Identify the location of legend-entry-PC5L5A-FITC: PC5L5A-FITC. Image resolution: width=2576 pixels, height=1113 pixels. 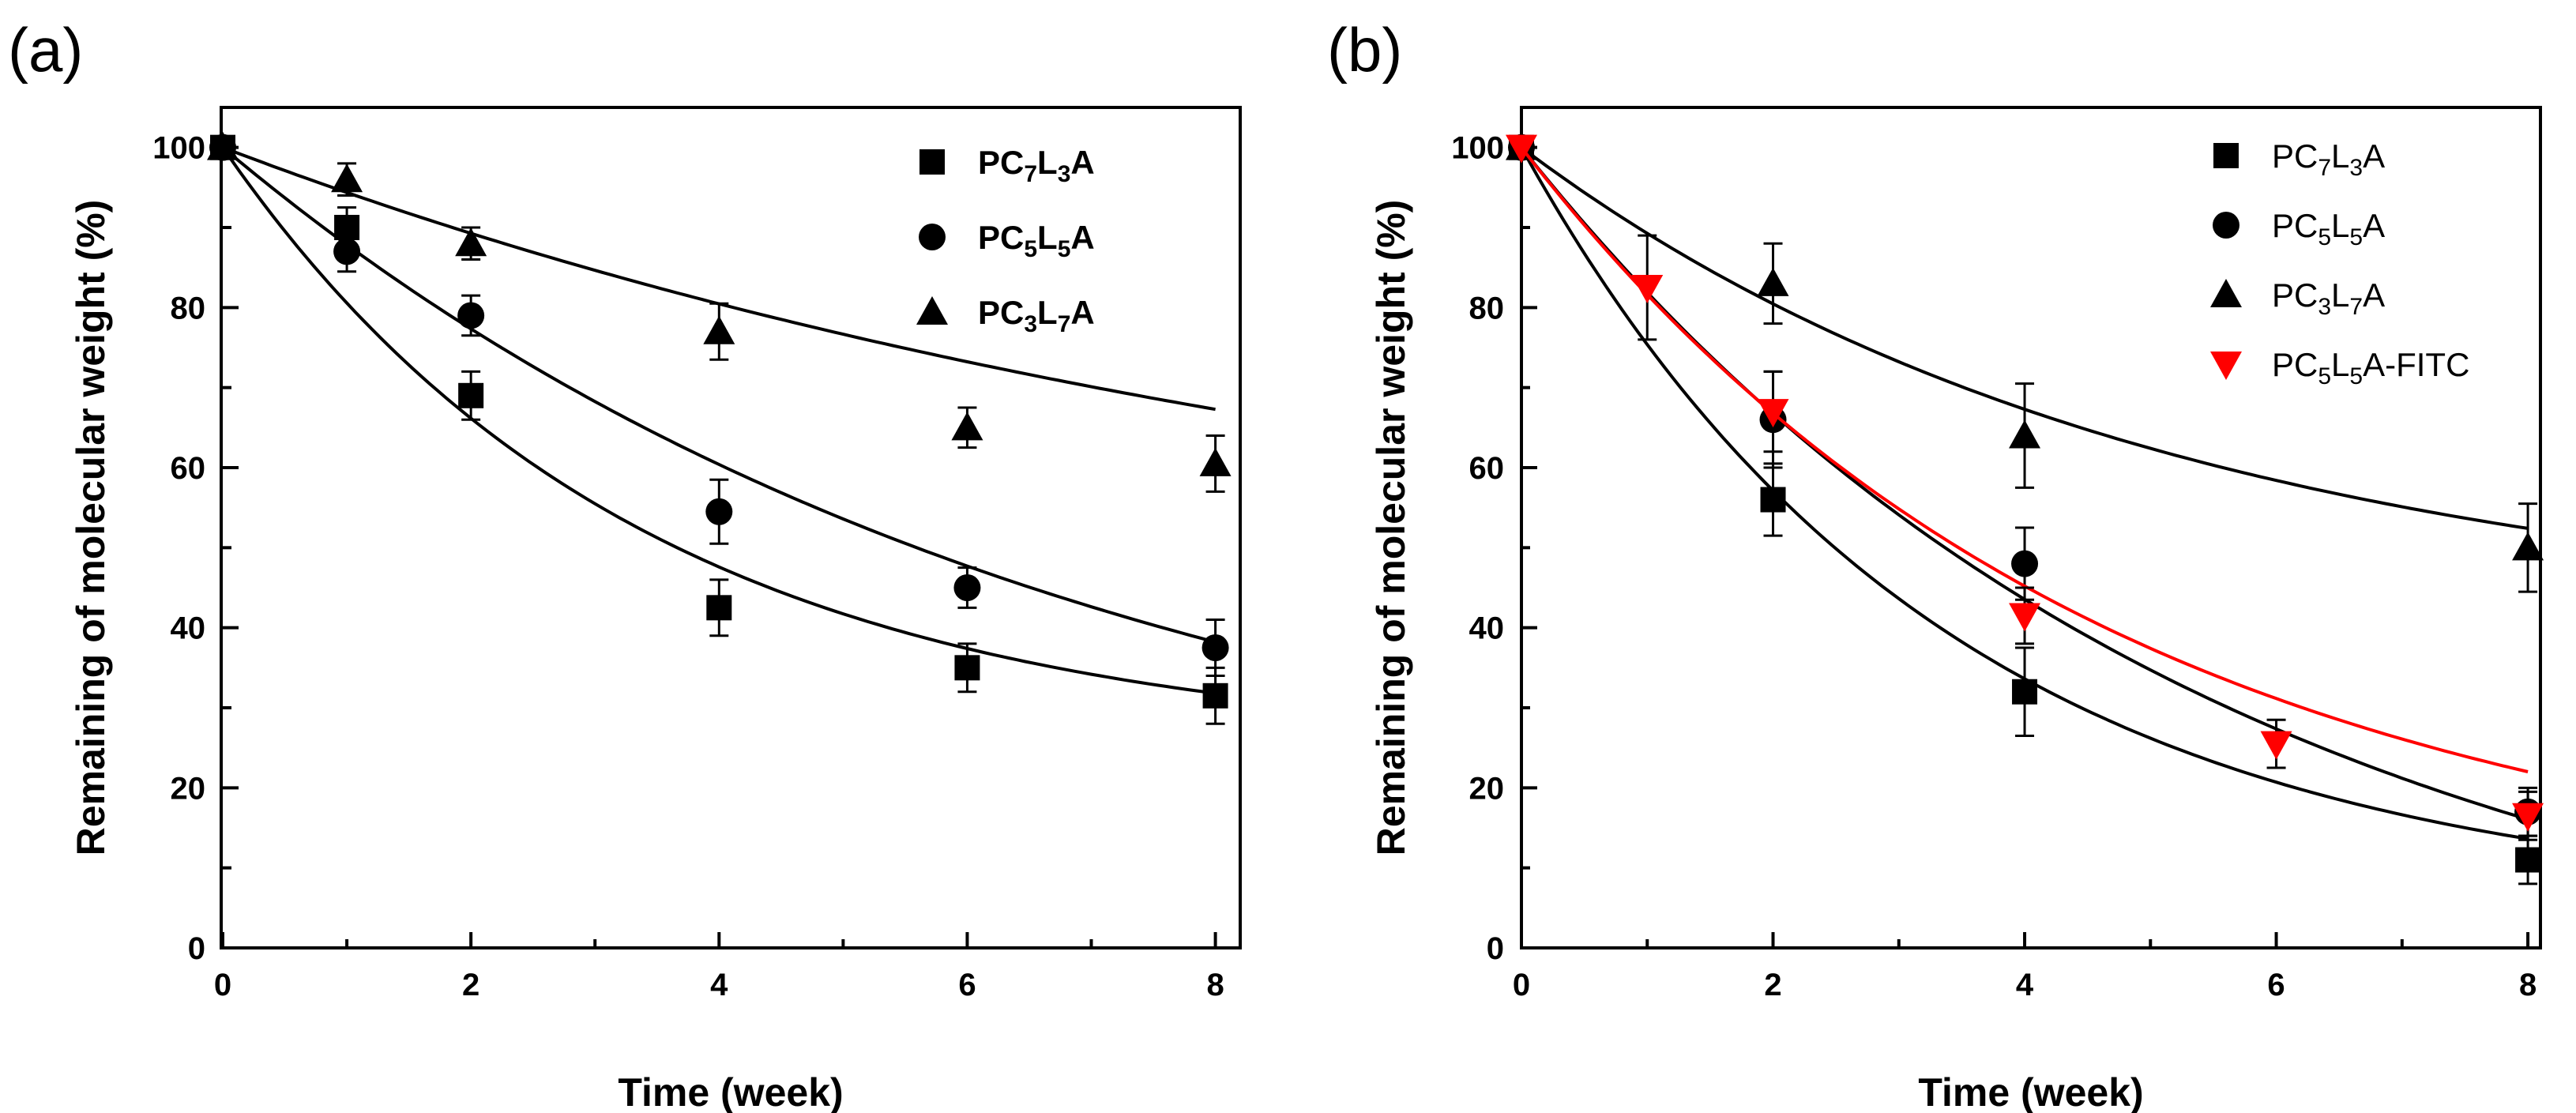
(2340, 367).